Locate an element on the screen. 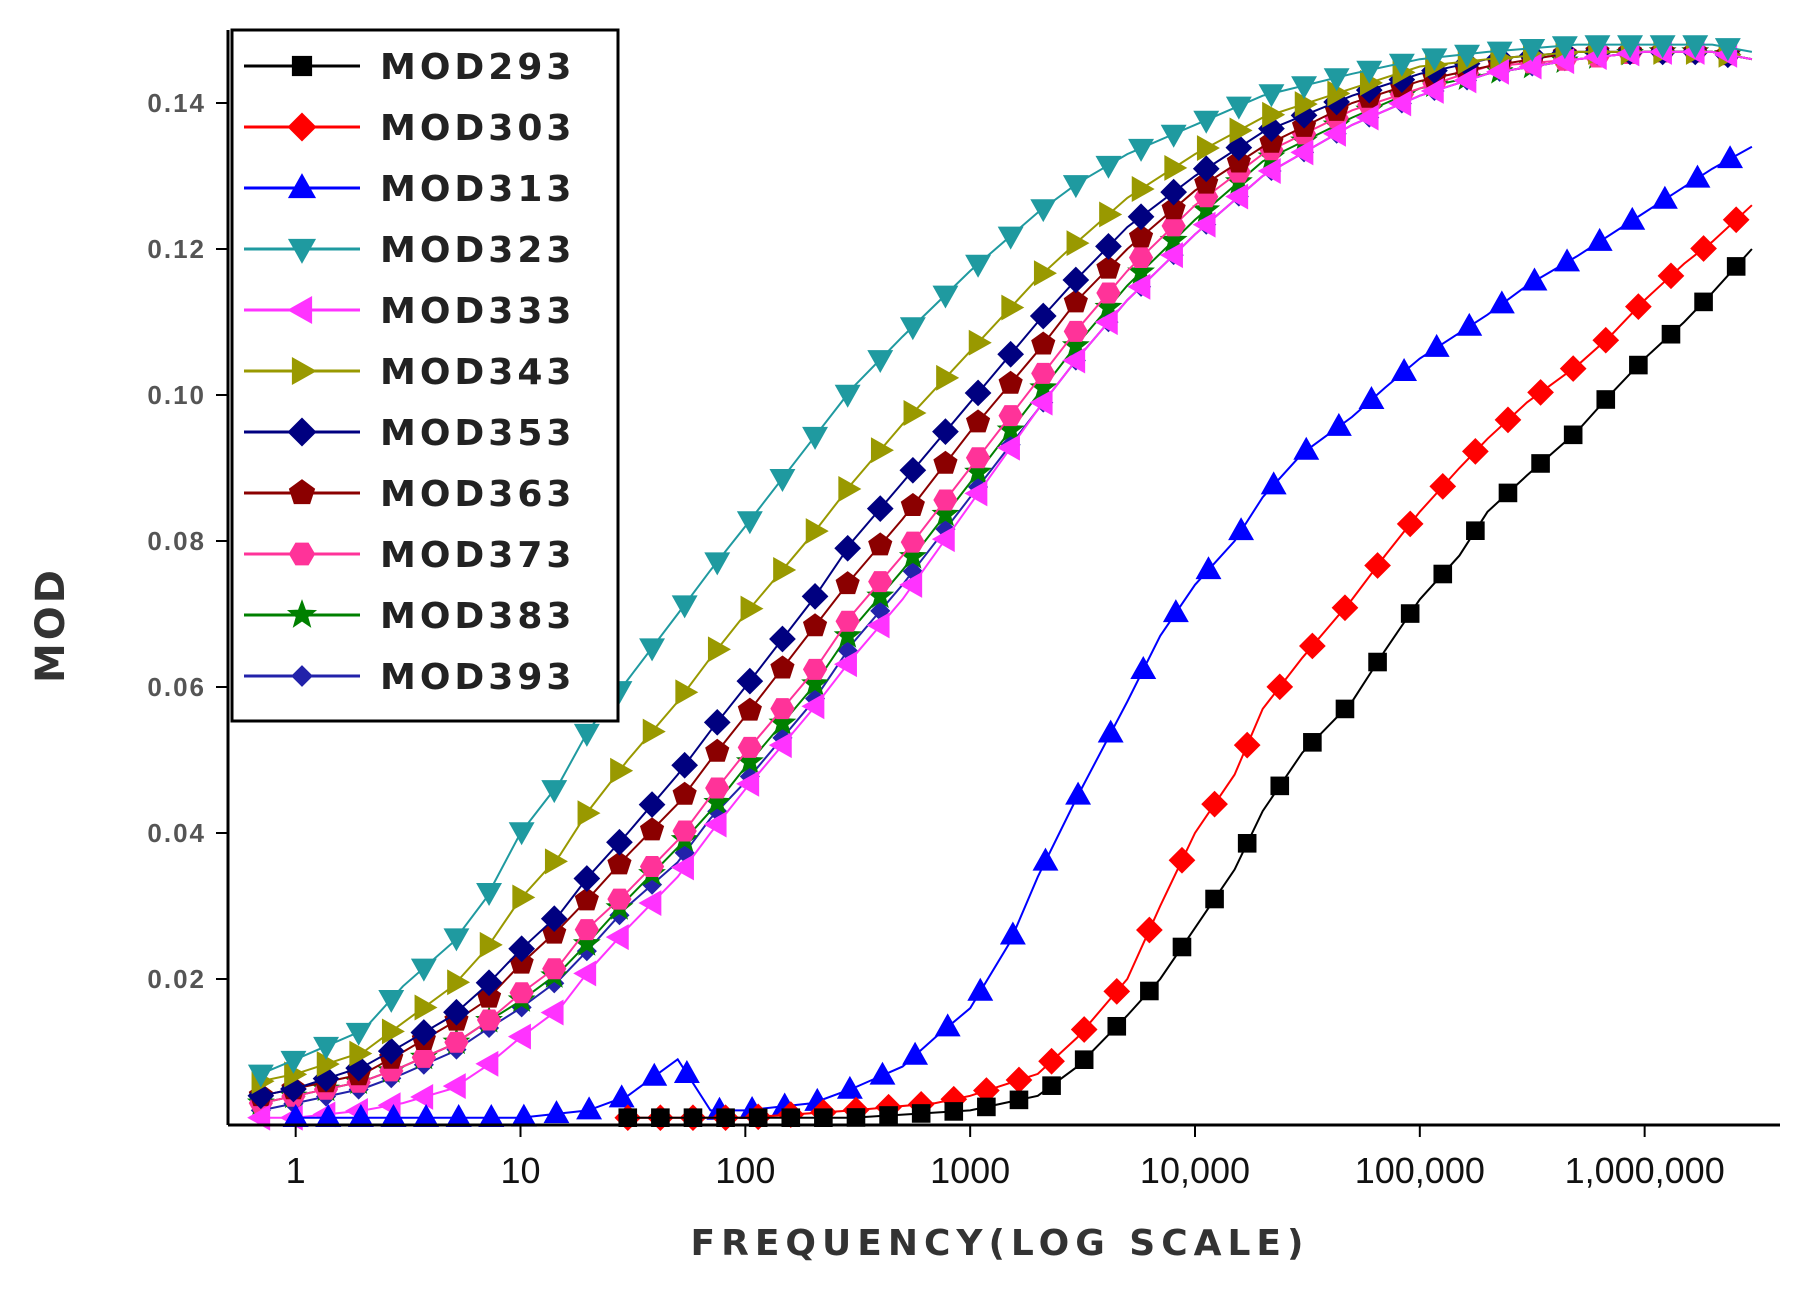 The width and height of the screenshot is (1800, 1290). y-tick-label-0.10: 0.10 is located at coordinates (176, 395).